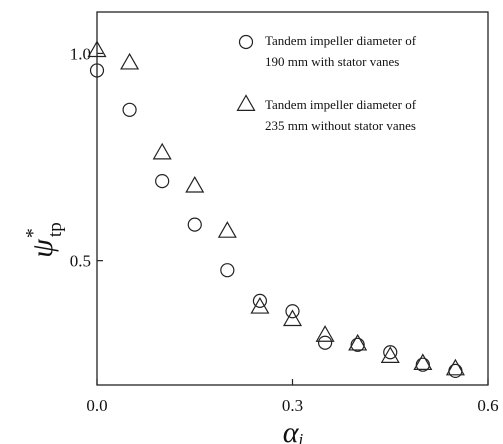 This screenshot has height=444, width=503. What do you see at coordinates (332, 61) in the screenshot?
I see `legend-label-line: 190 mm with stator vanes` at bounding box center [332, 61].